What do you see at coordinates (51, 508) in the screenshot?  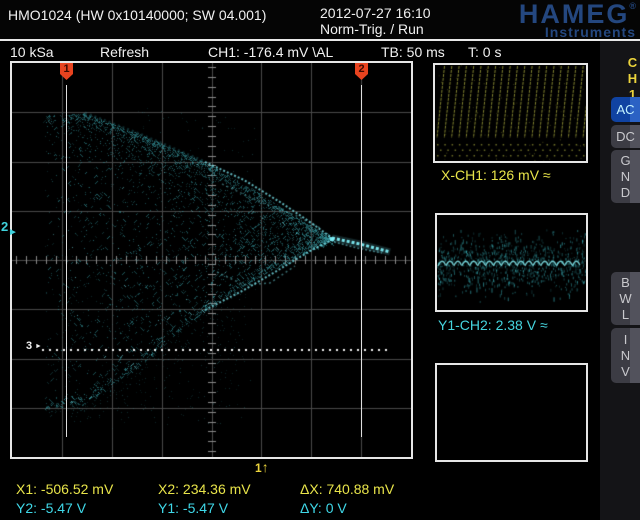 I see `readout-y2: Y2: -5.47 V` at bounding box center [51, 508].